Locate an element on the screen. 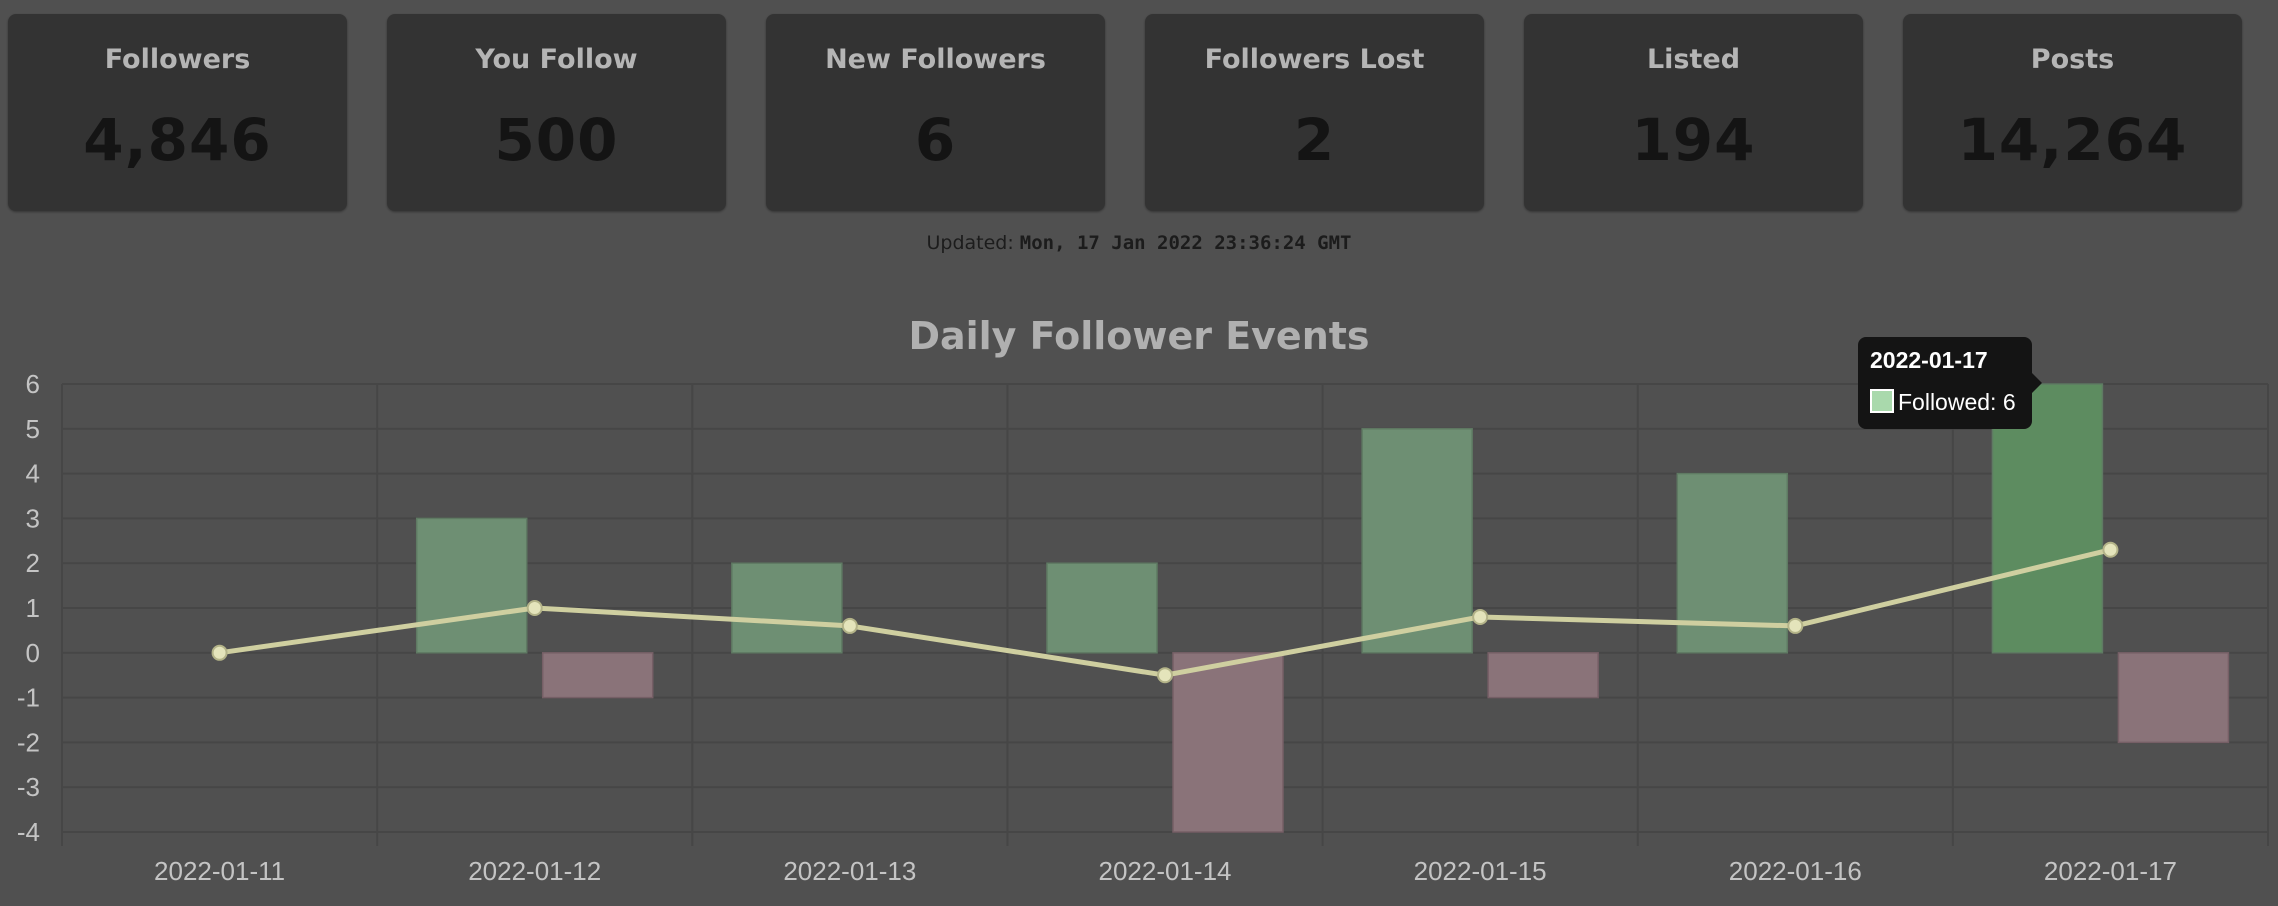 This screenshot has height=906, width=2278. updated-value: Mon, 17 Jan 2022 23:36:24 GMT is located at coordinates (1185, 243).